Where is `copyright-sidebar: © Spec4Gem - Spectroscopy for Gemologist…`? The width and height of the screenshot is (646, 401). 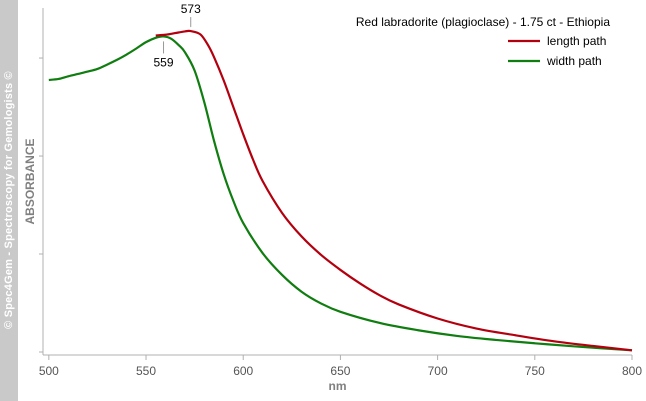 copyright-sidebar: © Spec4Gem - Spectroscopy for Gemologist… is located at coordinates (9, 200).